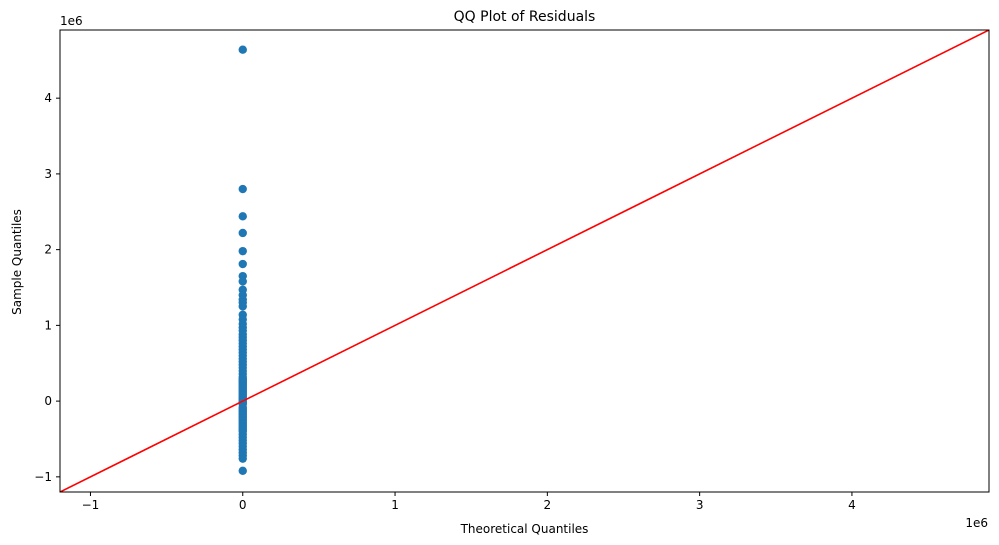  What do you see at coordinates (525, 17) in the screenshot?
I see `chart-title: QQ Plot of Residuals` at bounding box center [525, 17].